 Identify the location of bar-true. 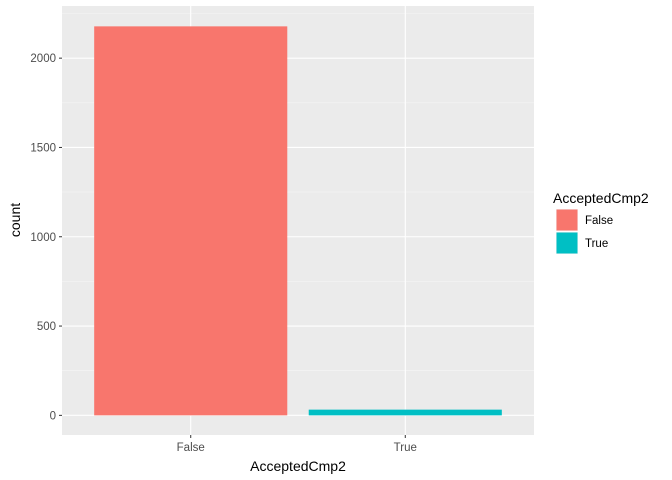
(405, 412).